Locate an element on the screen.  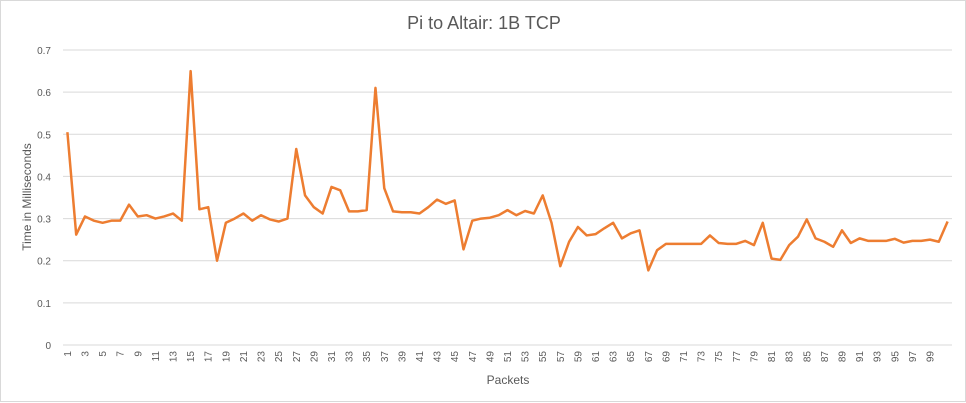
x-tick-label: 73 is located at coordinates (702, 357).